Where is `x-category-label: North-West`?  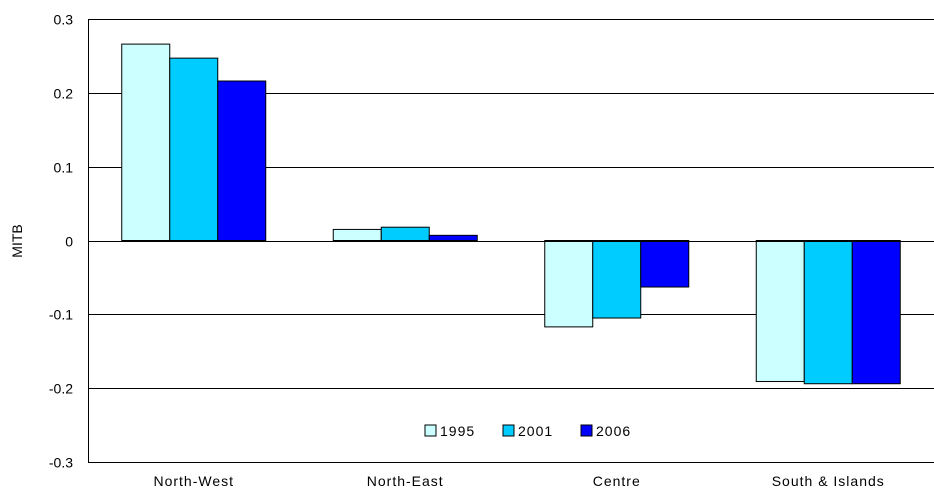
x-category-label: North-West is located at coordinates (193, 481).